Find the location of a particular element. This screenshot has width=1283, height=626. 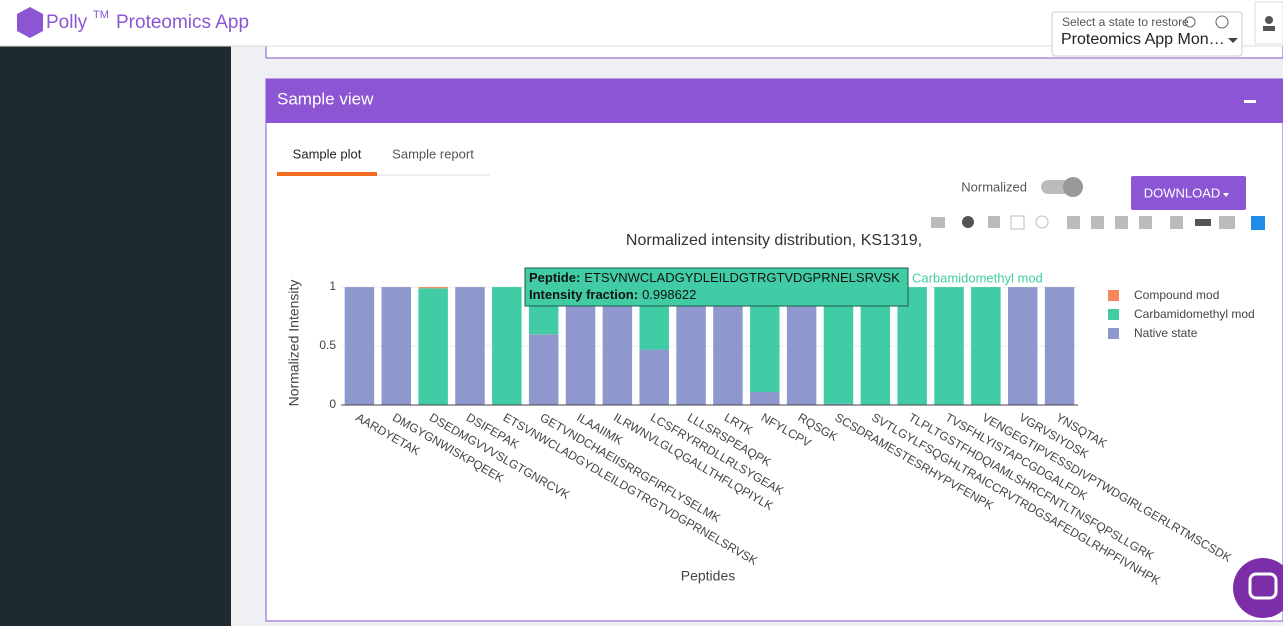

y-tick-label: 1 is located at coordinates (332, 286).